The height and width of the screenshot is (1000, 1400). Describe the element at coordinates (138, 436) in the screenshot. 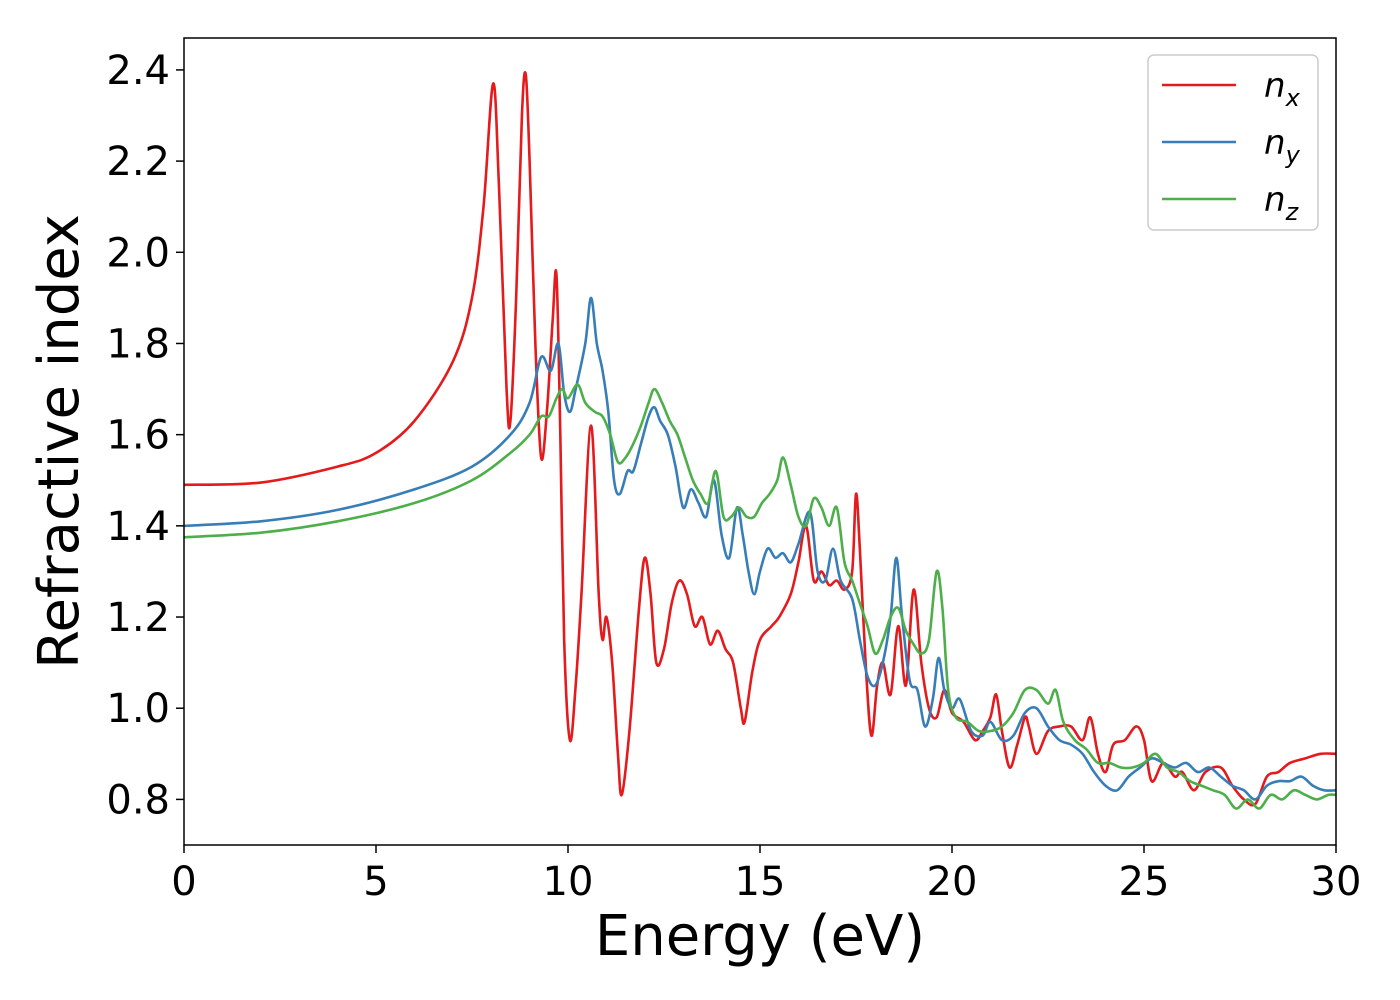

I see `y-tick-label: 1.6` at that location.